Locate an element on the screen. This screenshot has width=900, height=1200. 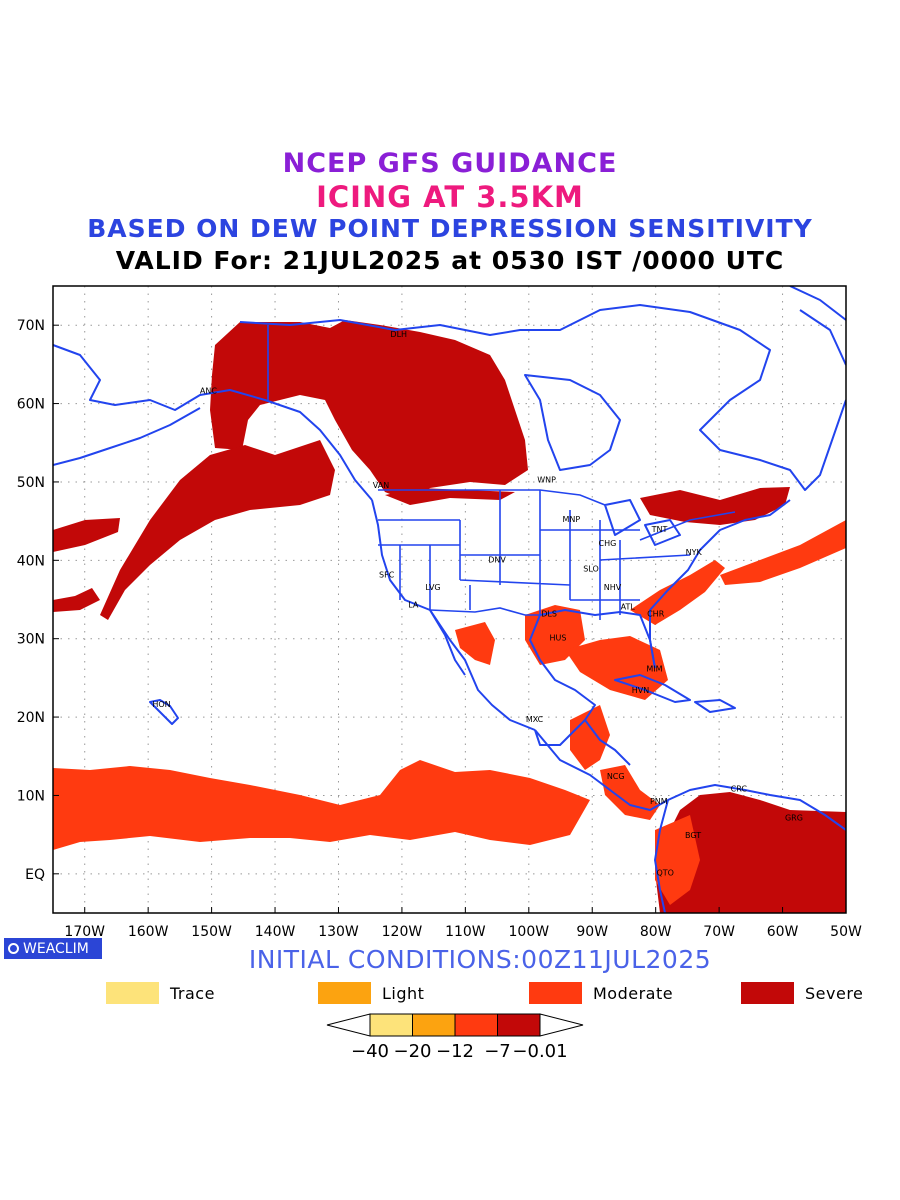
colorbar-tick-label: −40 is located at coordinates (370, 1051).